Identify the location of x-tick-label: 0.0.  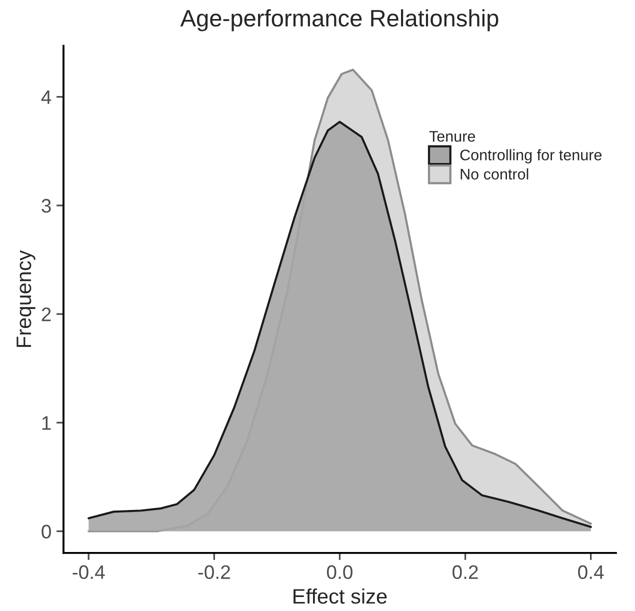
(339, 572).